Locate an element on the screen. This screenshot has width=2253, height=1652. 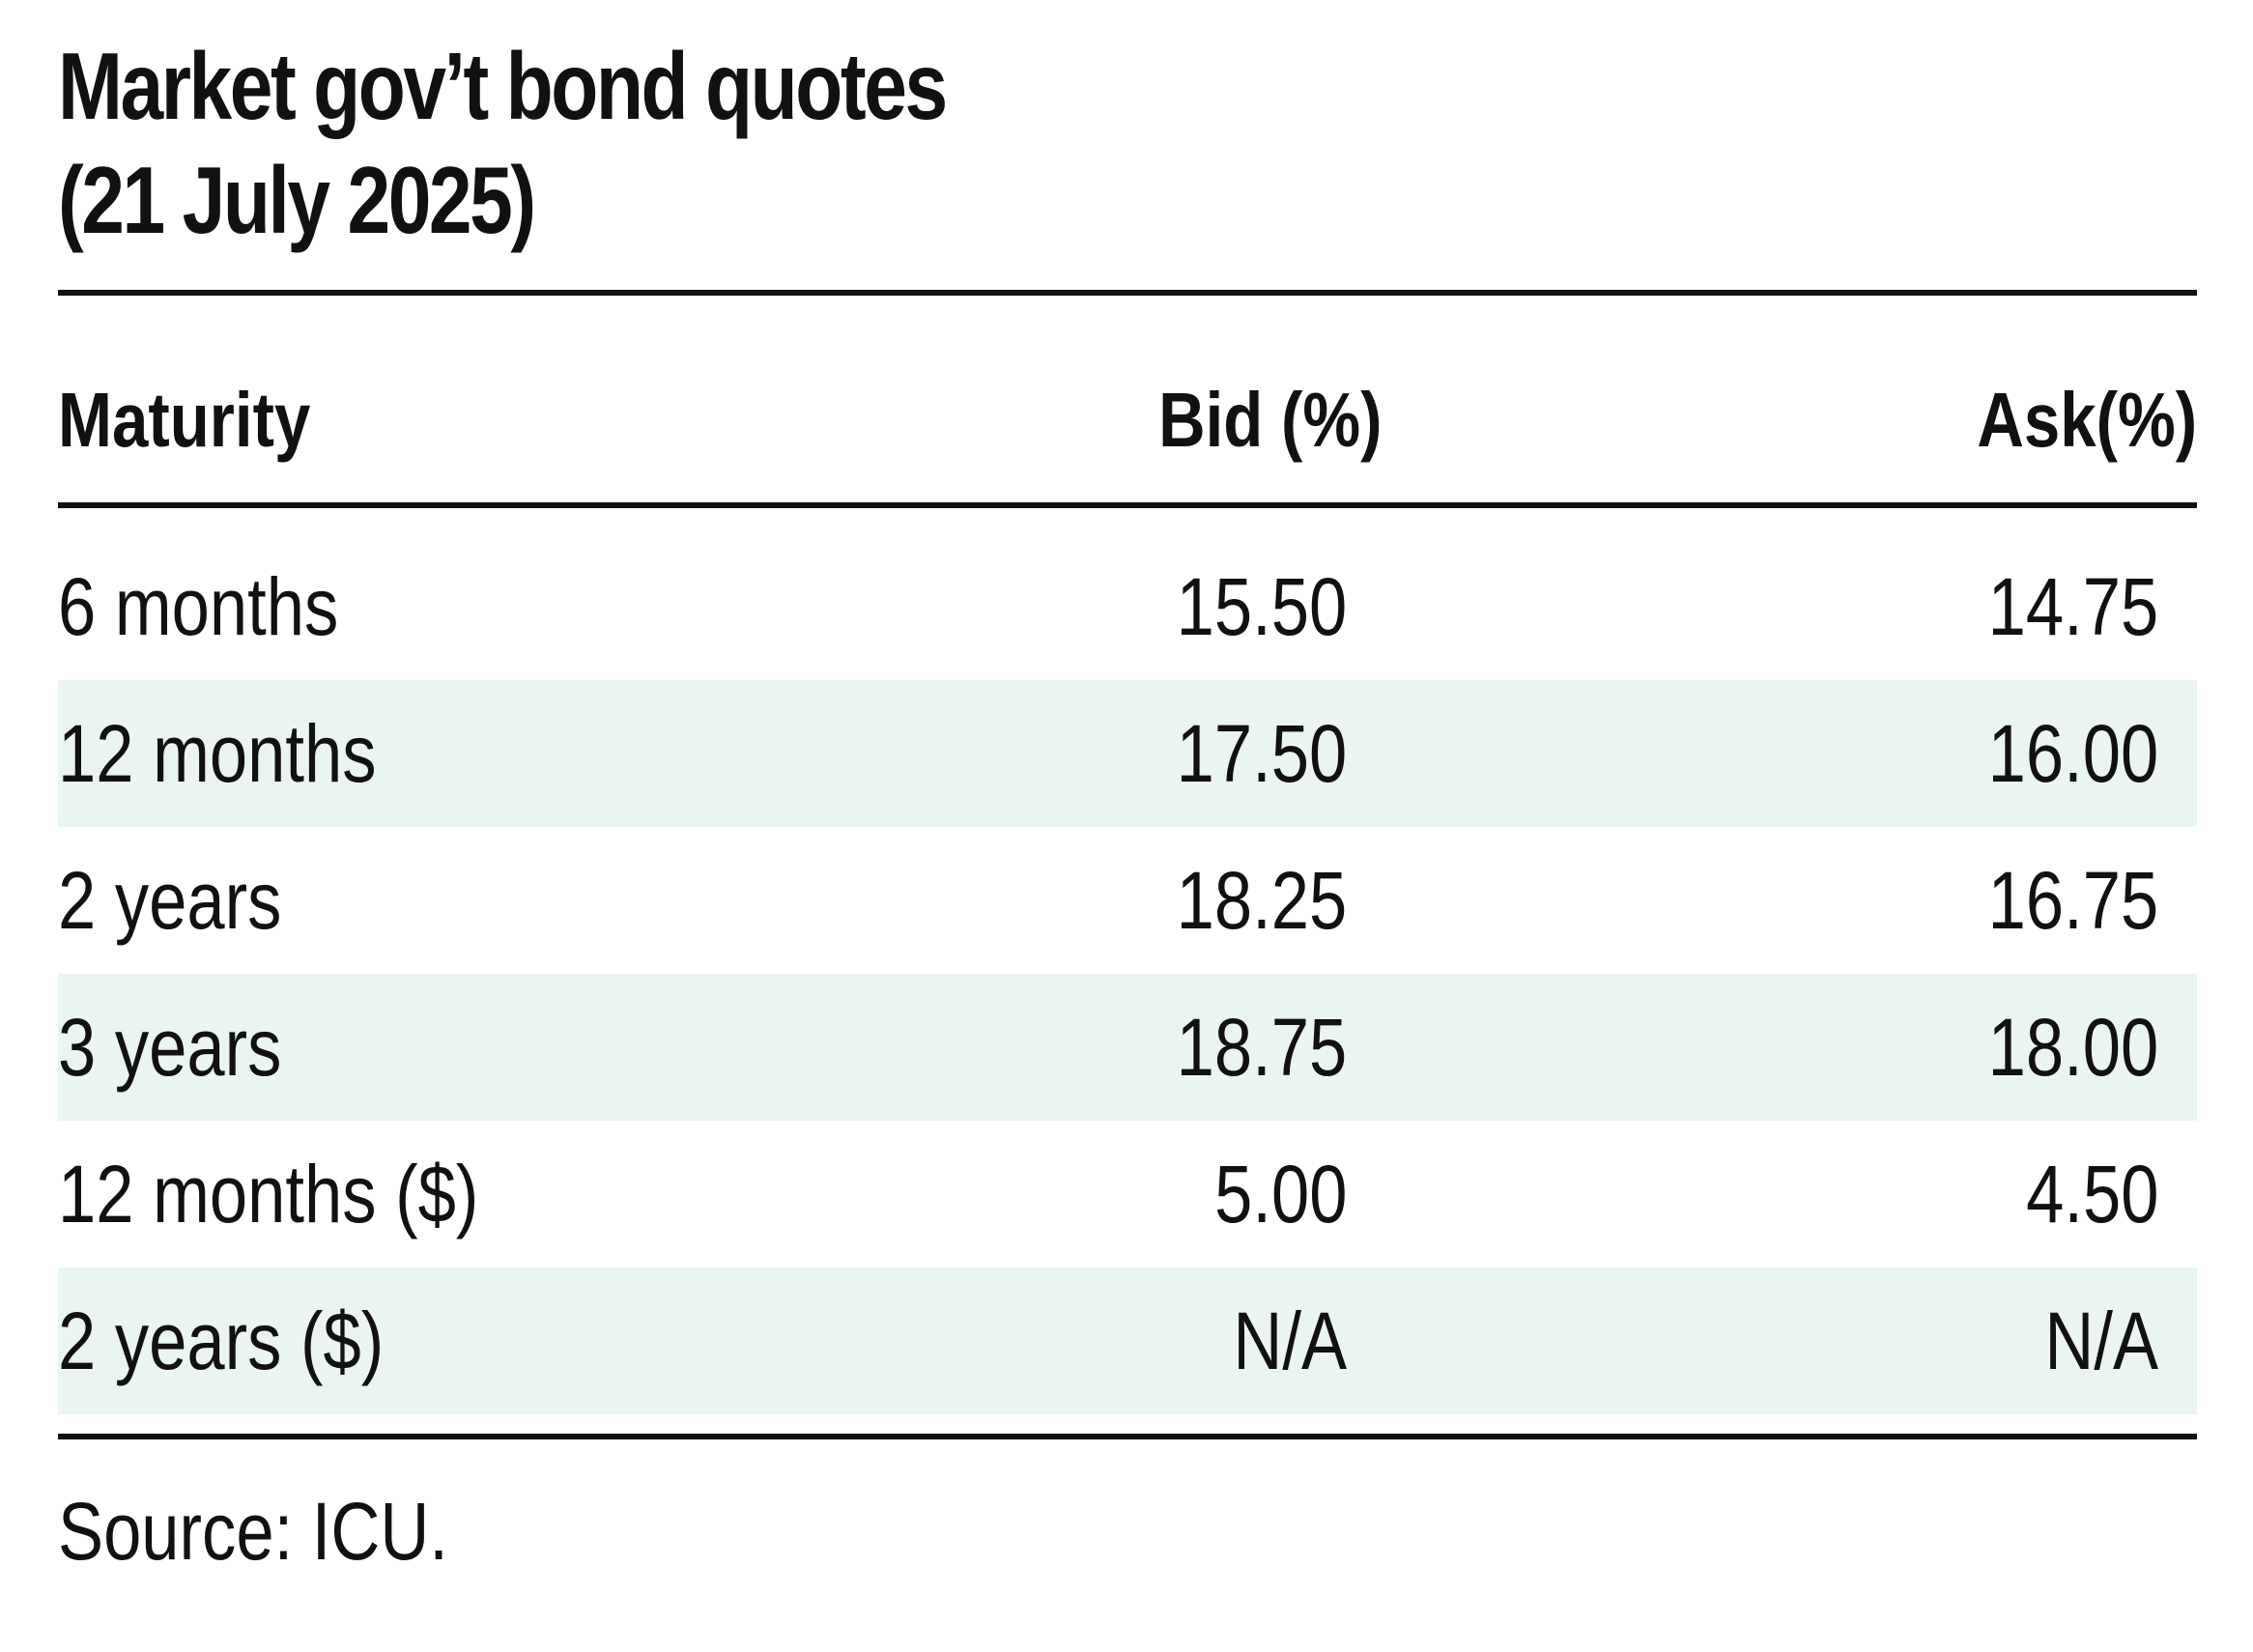
maturity-cell: 12 months ($) is located at coordinates (268, 1194).